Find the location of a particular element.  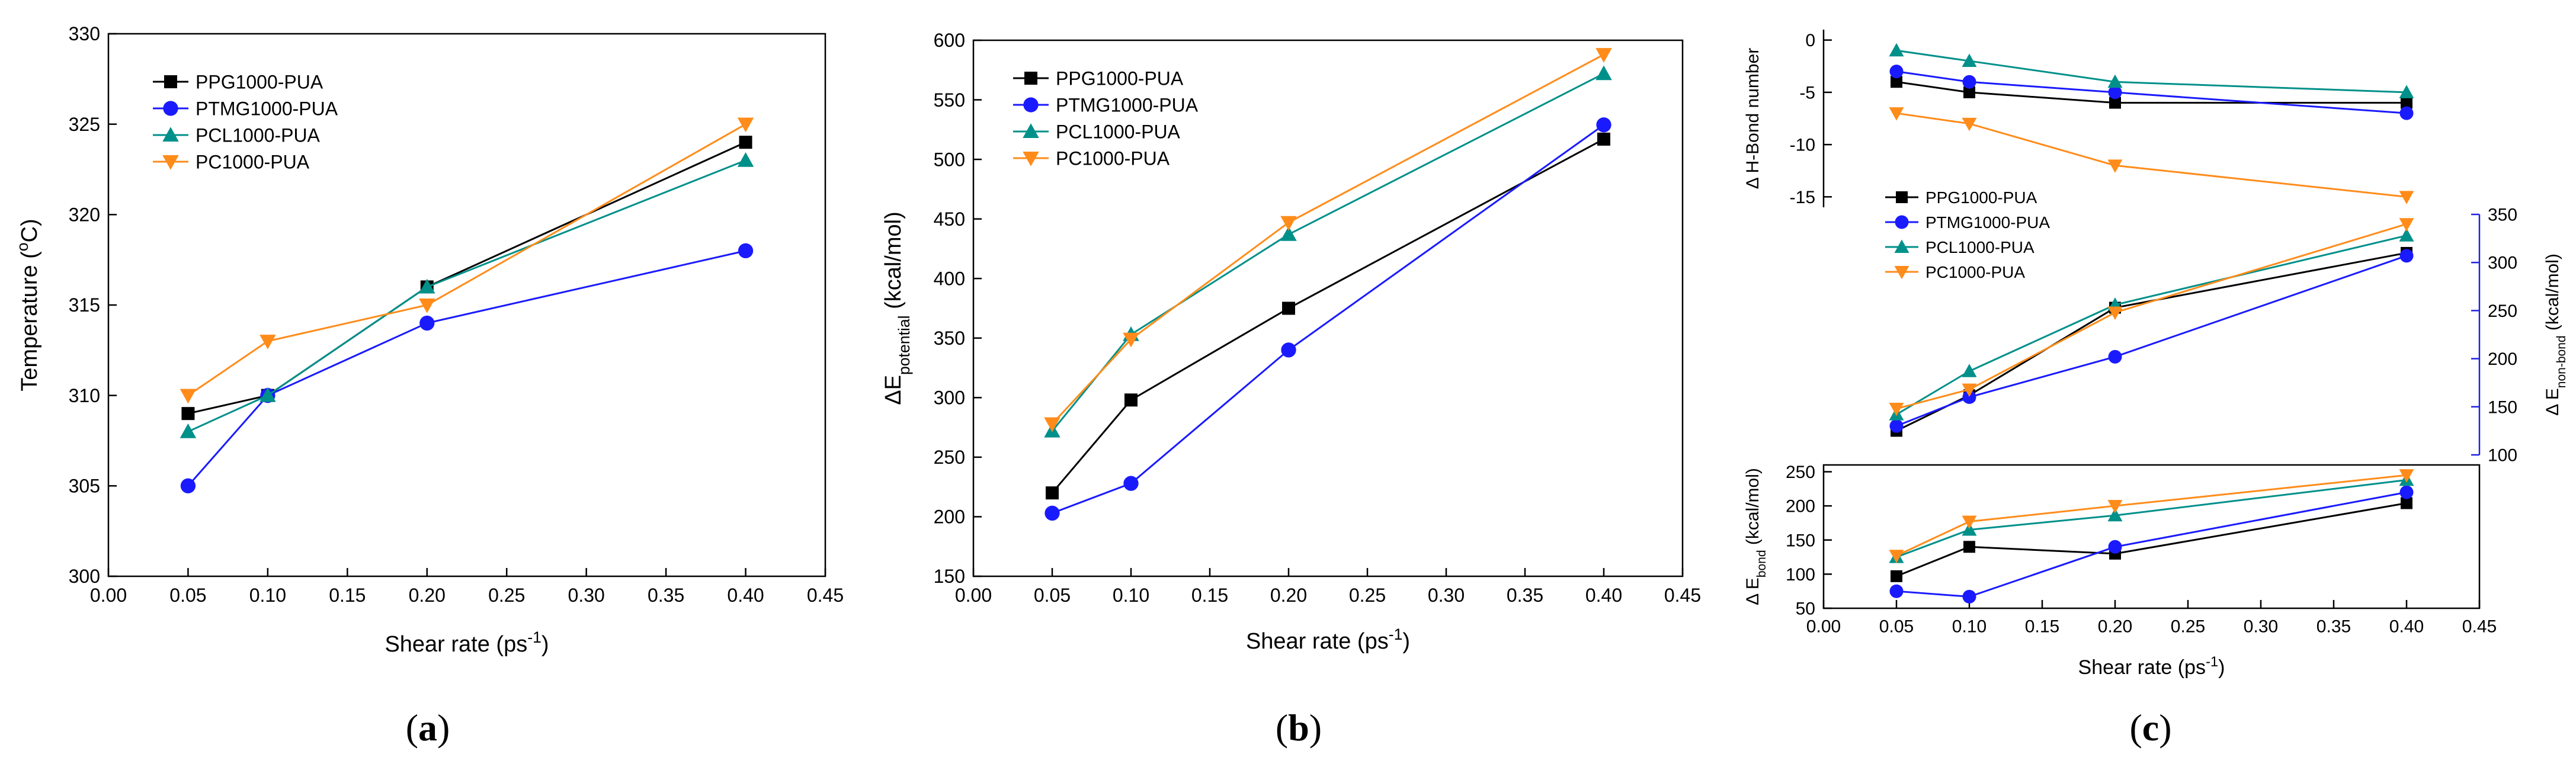

y-axis-label-main: Temperature ( is located at coordinates (29, 321).